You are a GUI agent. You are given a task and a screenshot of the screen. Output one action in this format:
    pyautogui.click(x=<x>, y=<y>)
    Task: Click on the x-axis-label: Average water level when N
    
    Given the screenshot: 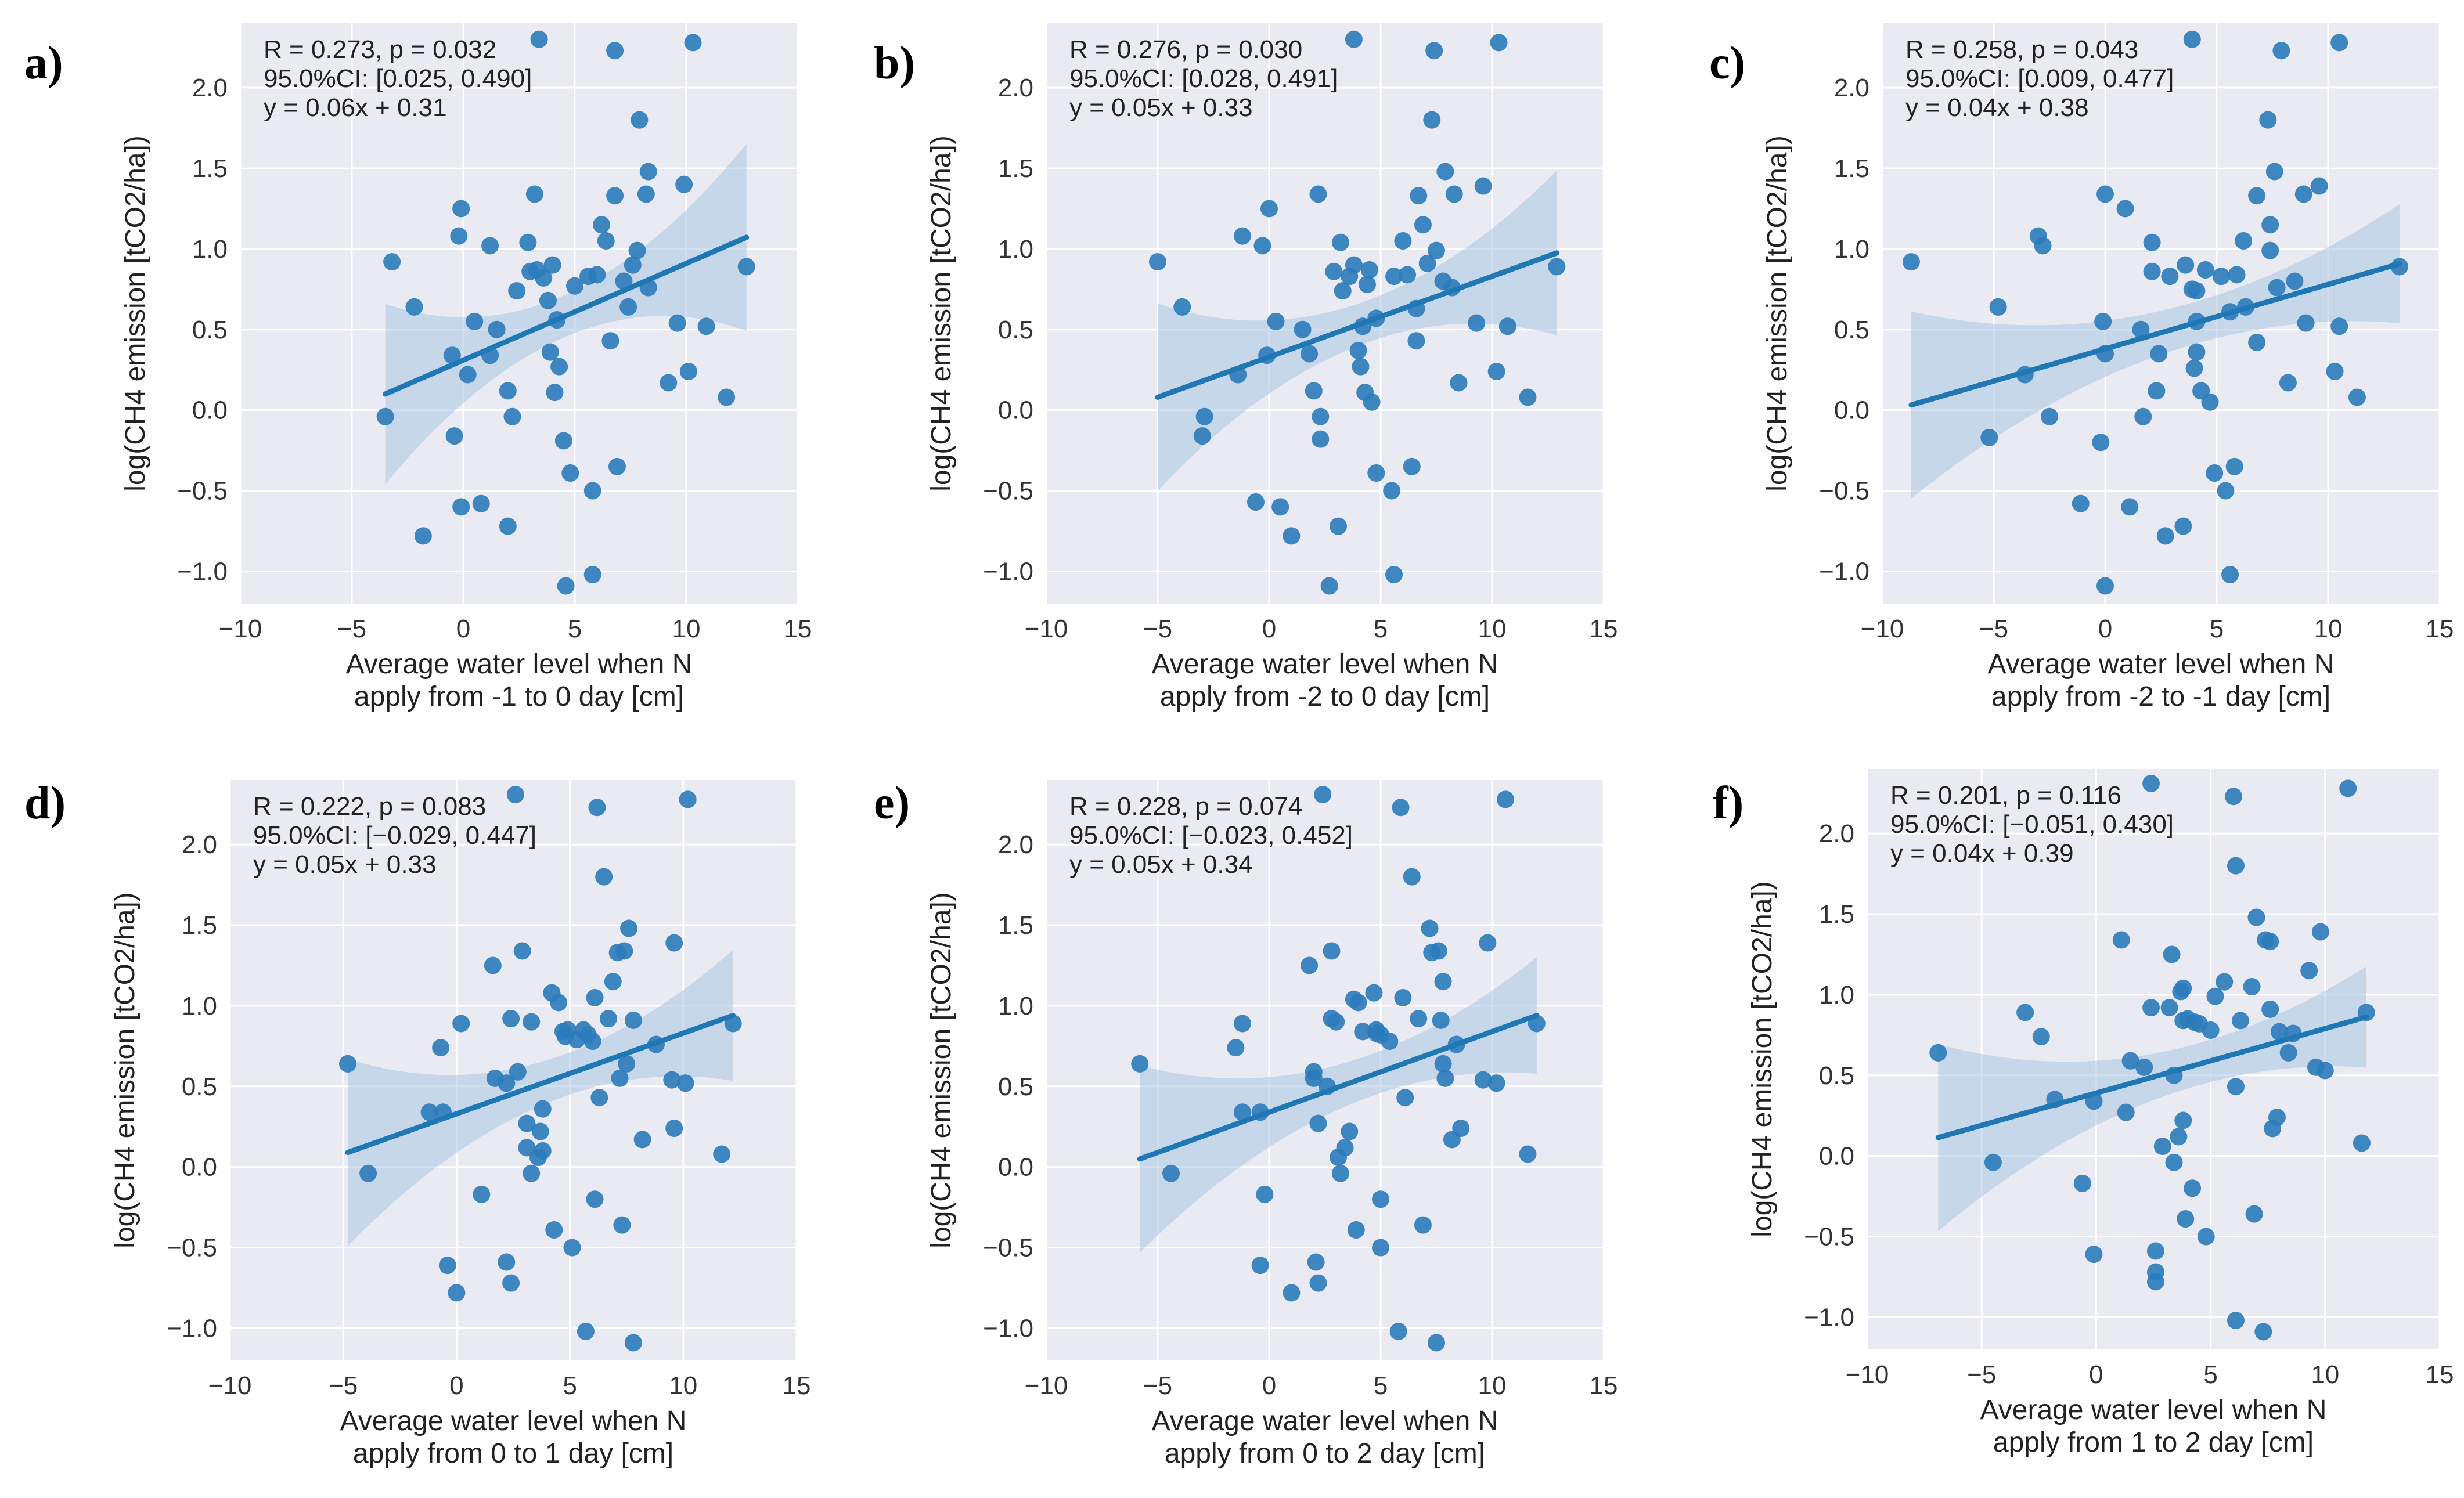 What is the action you would take?
    pyautogui.click(x=1325, y=665)
    